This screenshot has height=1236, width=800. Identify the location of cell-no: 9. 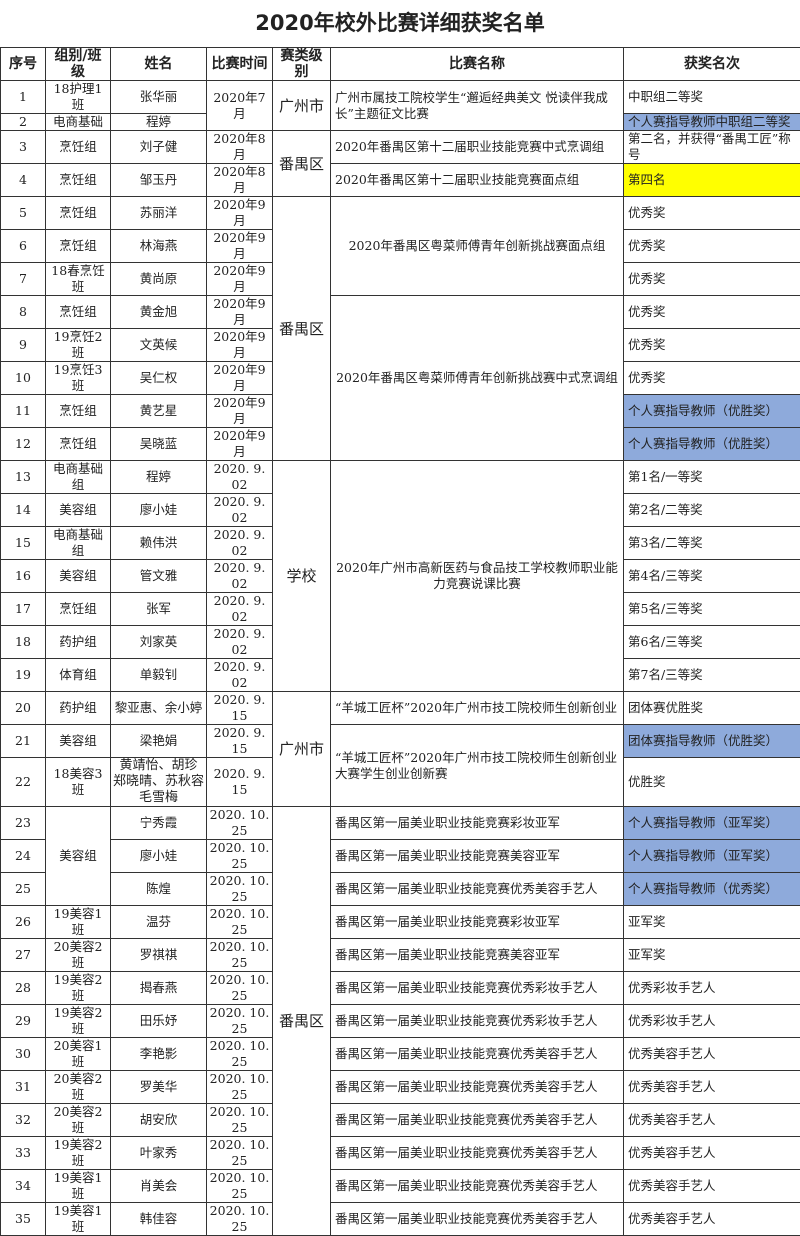
(23, 345).